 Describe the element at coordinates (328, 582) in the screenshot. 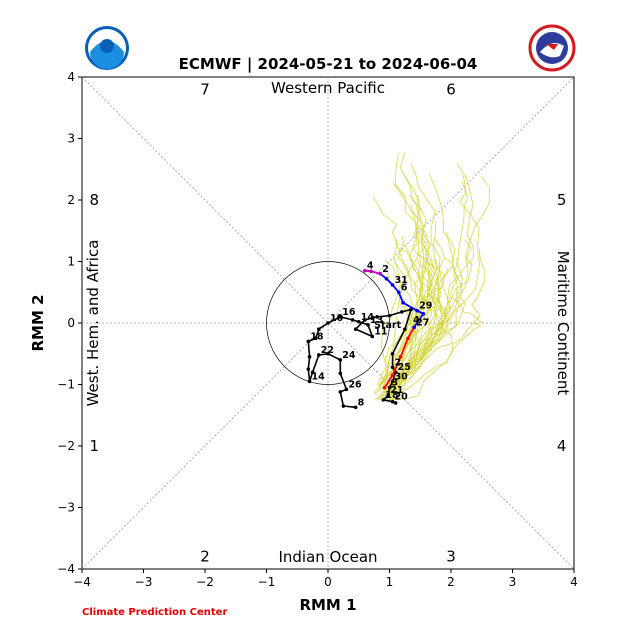

I see `x-tick-label: 0` at that location.